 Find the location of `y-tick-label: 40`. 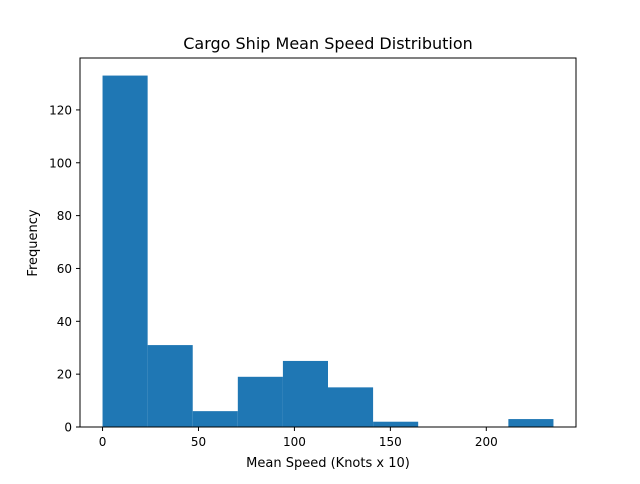

y-tick-label: 40 is located at coordinates (64, 322).